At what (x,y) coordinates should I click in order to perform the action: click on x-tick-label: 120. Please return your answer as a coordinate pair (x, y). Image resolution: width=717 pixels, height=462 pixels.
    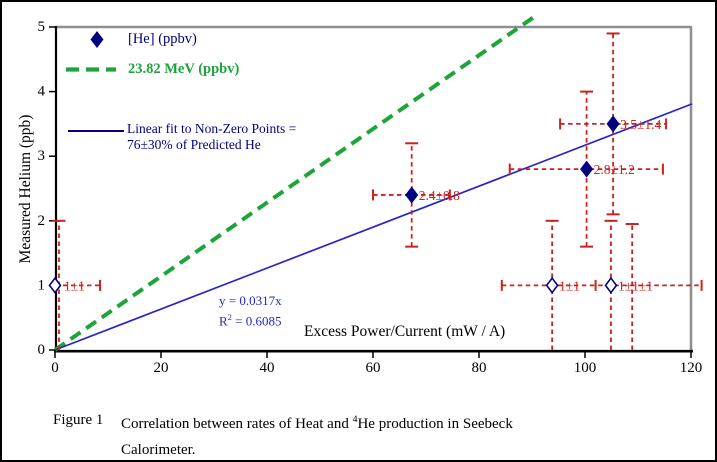
    Looking at the image, I should click on (691, 368).